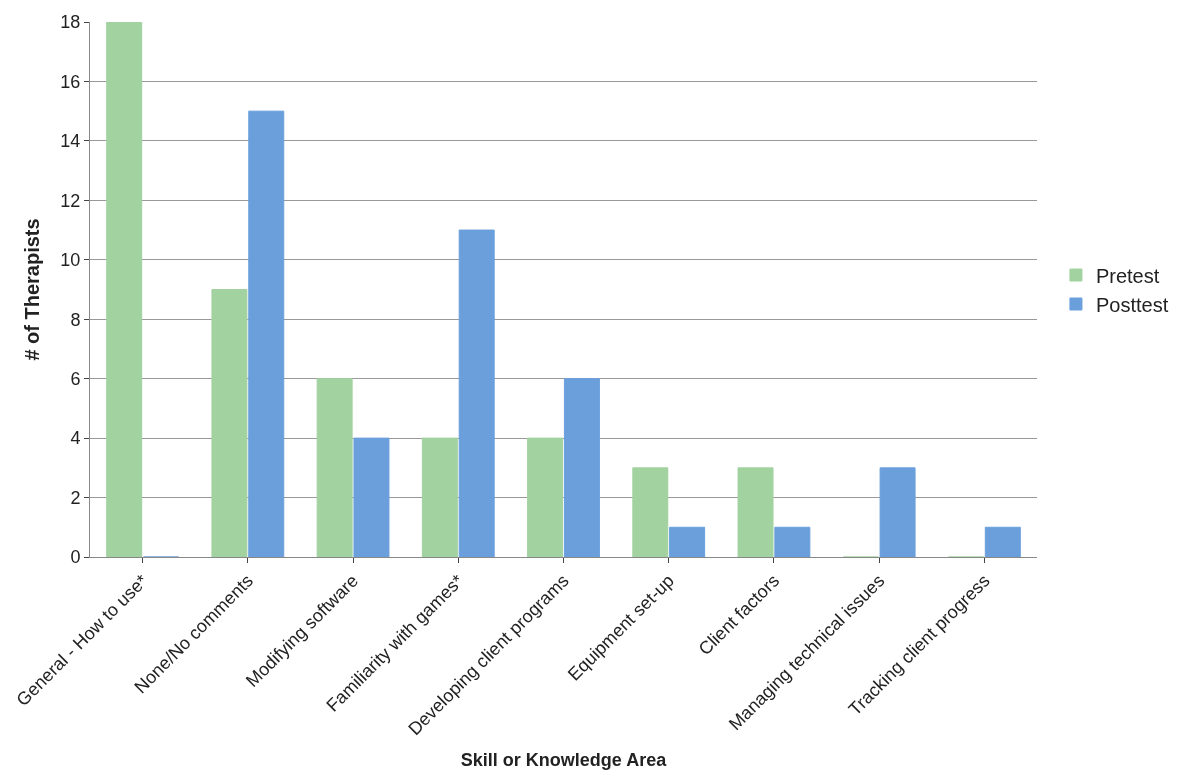 This screenshot has height=779, width=1186. I want to click on y-tick-label: 0, so click(75, 557).